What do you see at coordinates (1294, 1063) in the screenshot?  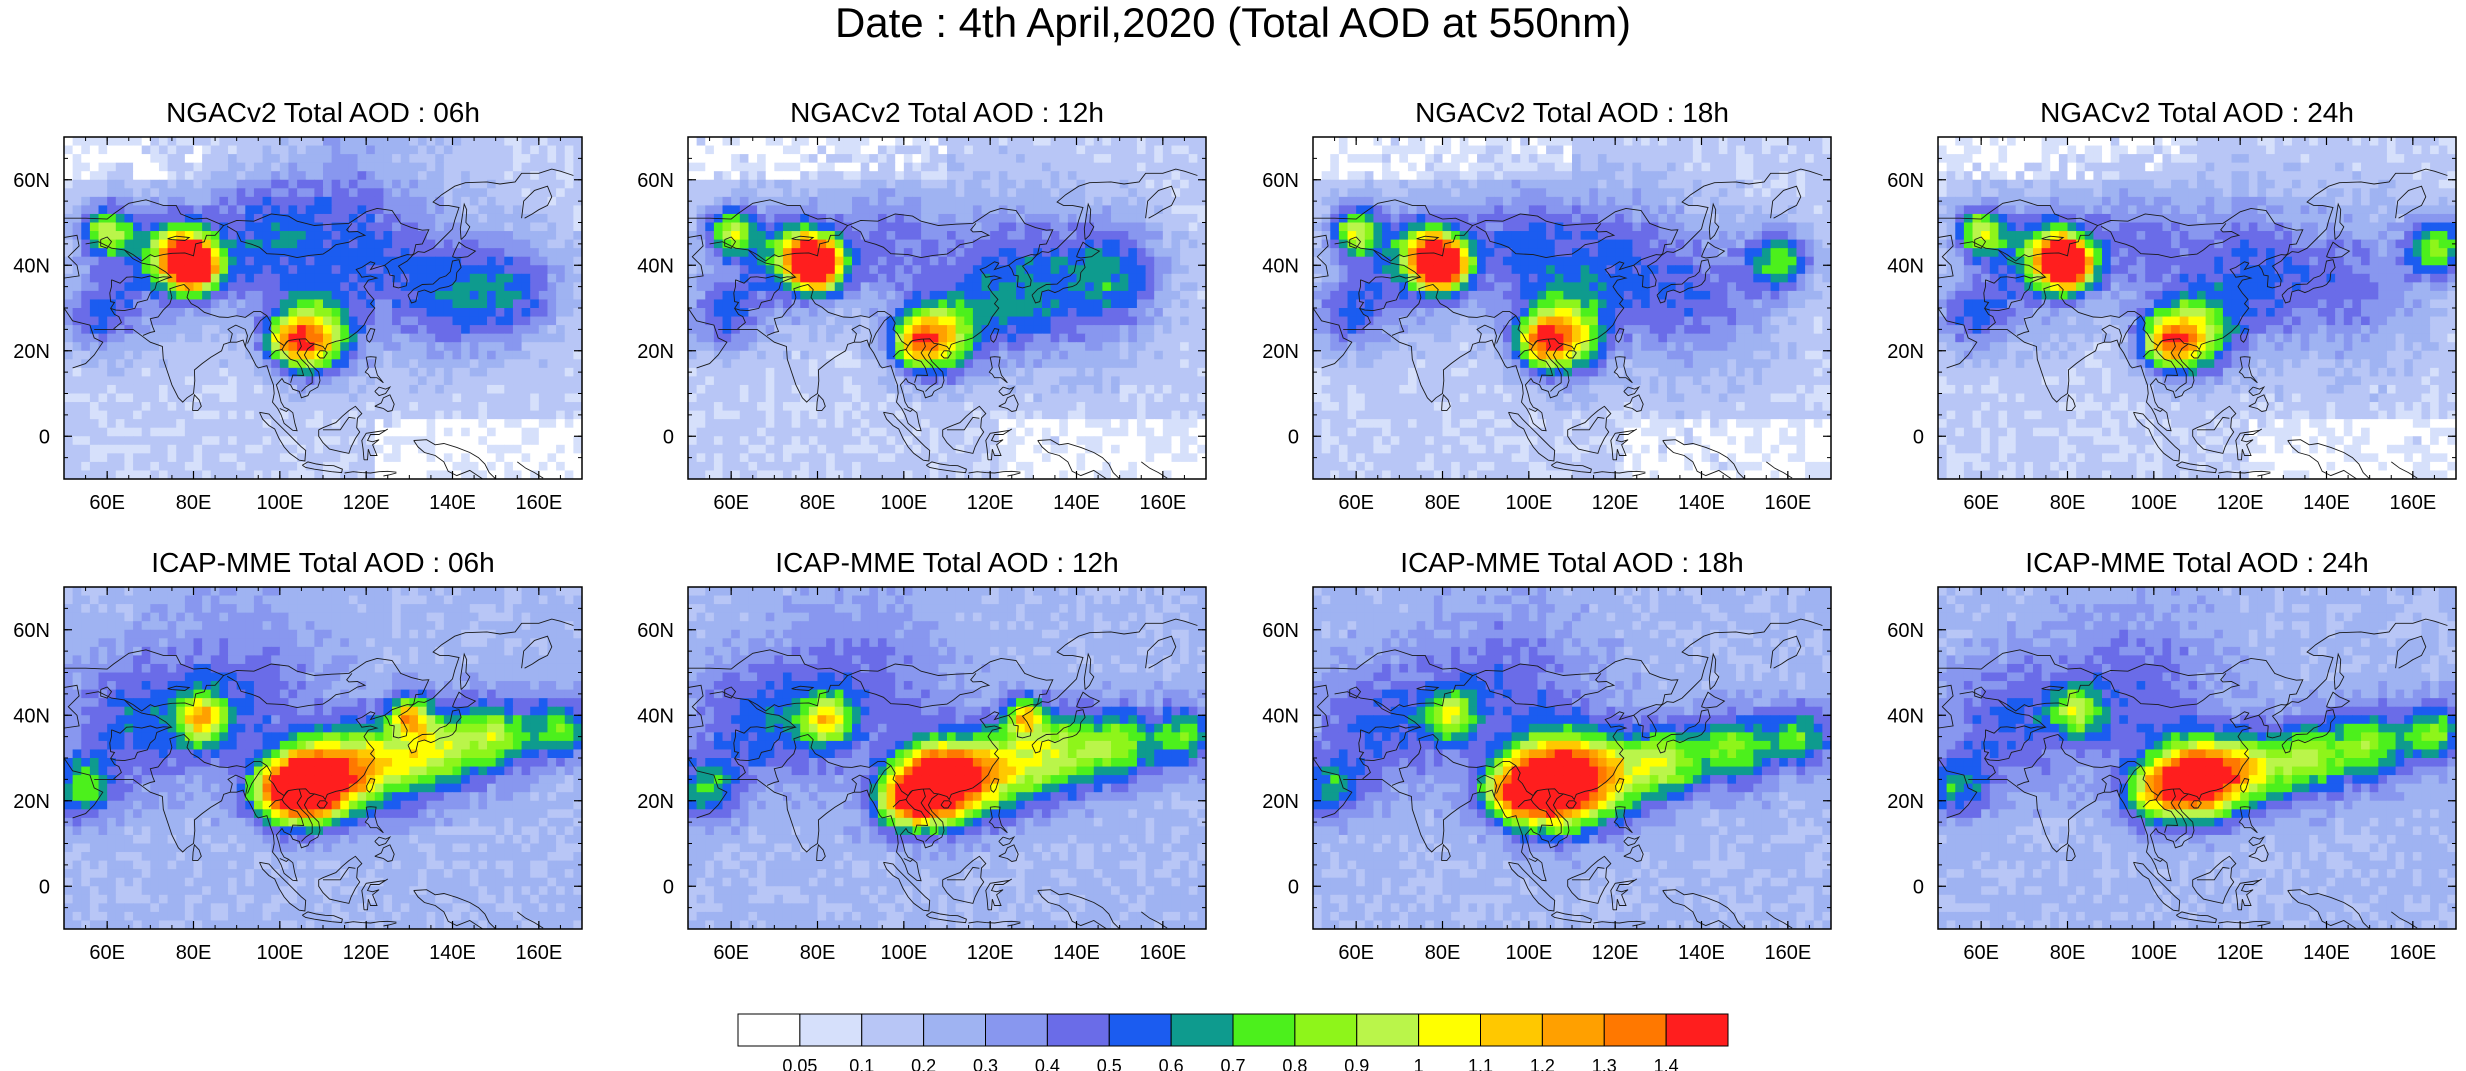 I see `colorbar-label: 0.8` at bounding box center [1294, 1063].